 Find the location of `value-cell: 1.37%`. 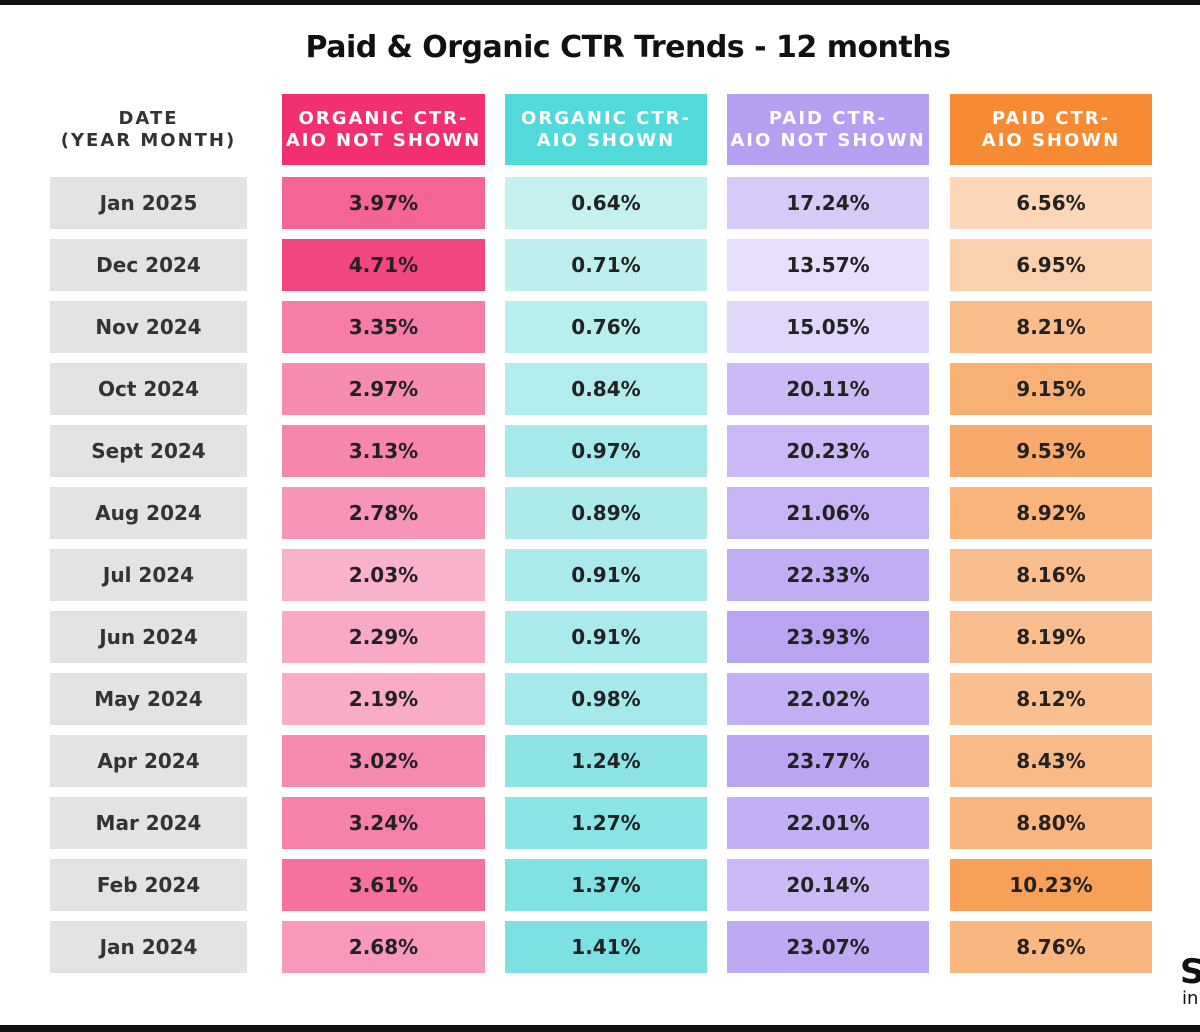

value-cell: 1.37% is located at coordinates (606, 885).